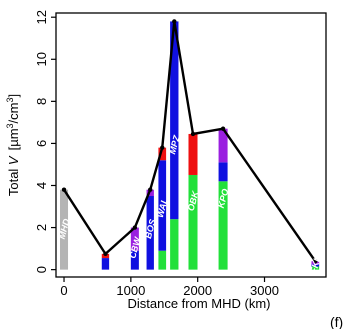 The width and height of the screenshot is (359, 329). I want to click on bar-label-kpo: KPO, so click(223, 198).